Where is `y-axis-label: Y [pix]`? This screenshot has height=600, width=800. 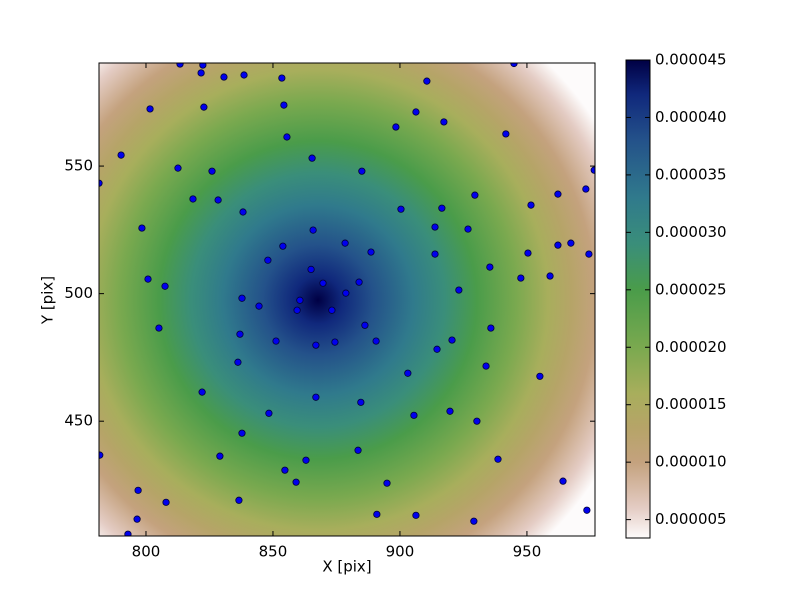 y-axis-label: Y [pix] is located at coordinates (48, 300).